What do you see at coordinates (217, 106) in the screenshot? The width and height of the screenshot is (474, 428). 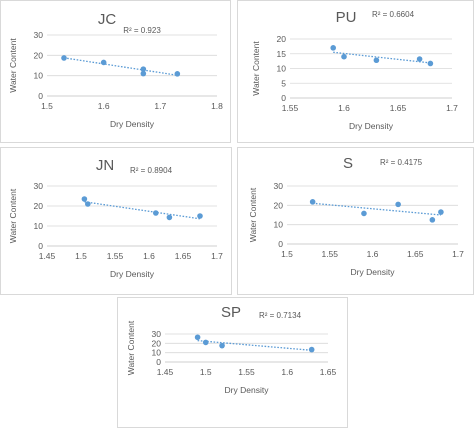 I see `x-tick-label: 1.8` at bounding box center [217, 106].